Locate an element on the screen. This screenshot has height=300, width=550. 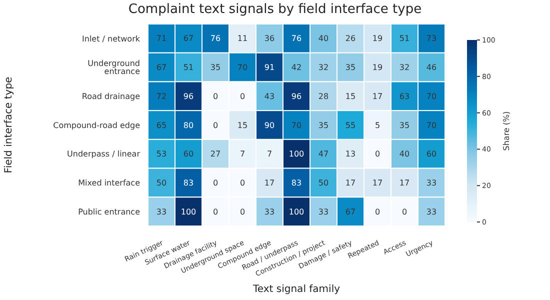
data-label: 63 is located at coordinates (404, 96).